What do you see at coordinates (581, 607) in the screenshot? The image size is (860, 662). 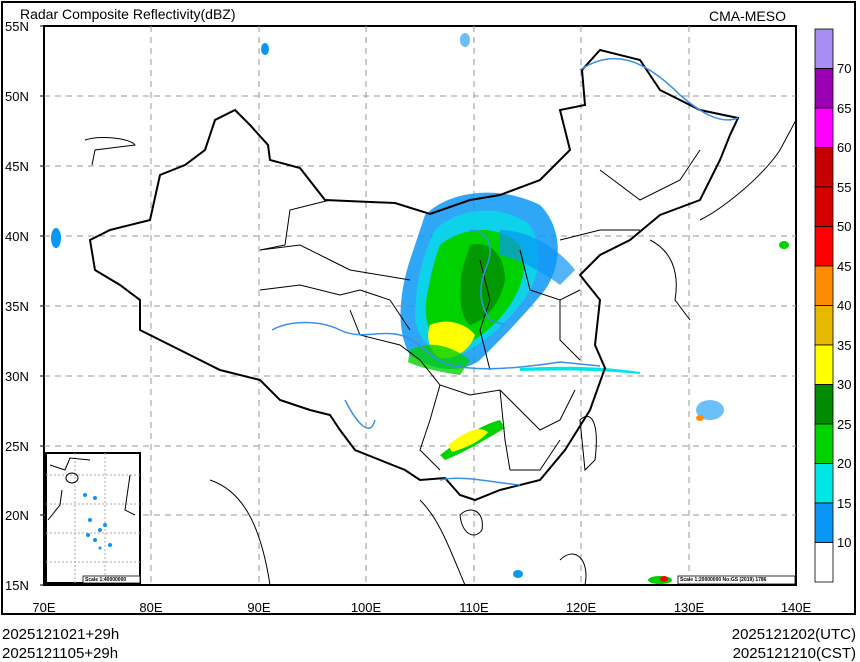 I see `lon-label-120e: 120E` at bounding box center [581, 607].